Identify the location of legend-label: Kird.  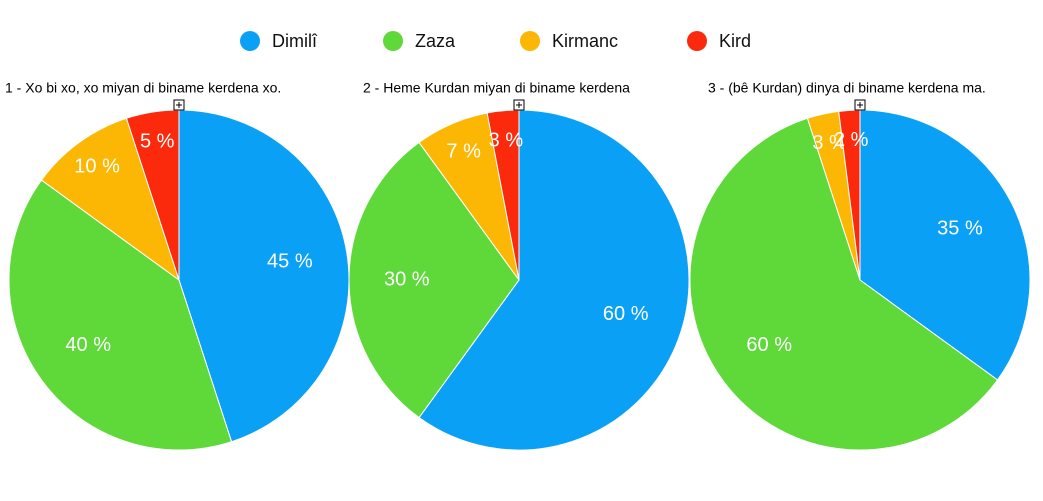
(735, 41).